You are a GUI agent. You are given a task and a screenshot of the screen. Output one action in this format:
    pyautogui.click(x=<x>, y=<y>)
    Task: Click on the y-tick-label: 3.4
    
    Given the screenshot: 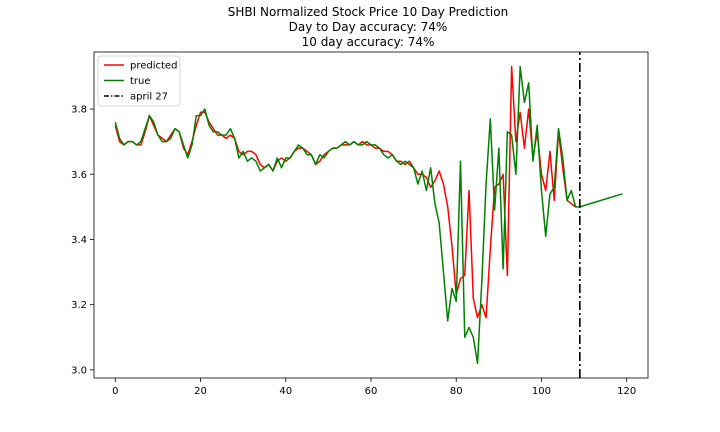 What is the action you would take?
    pyautogui.click(x=79, y=240)
    